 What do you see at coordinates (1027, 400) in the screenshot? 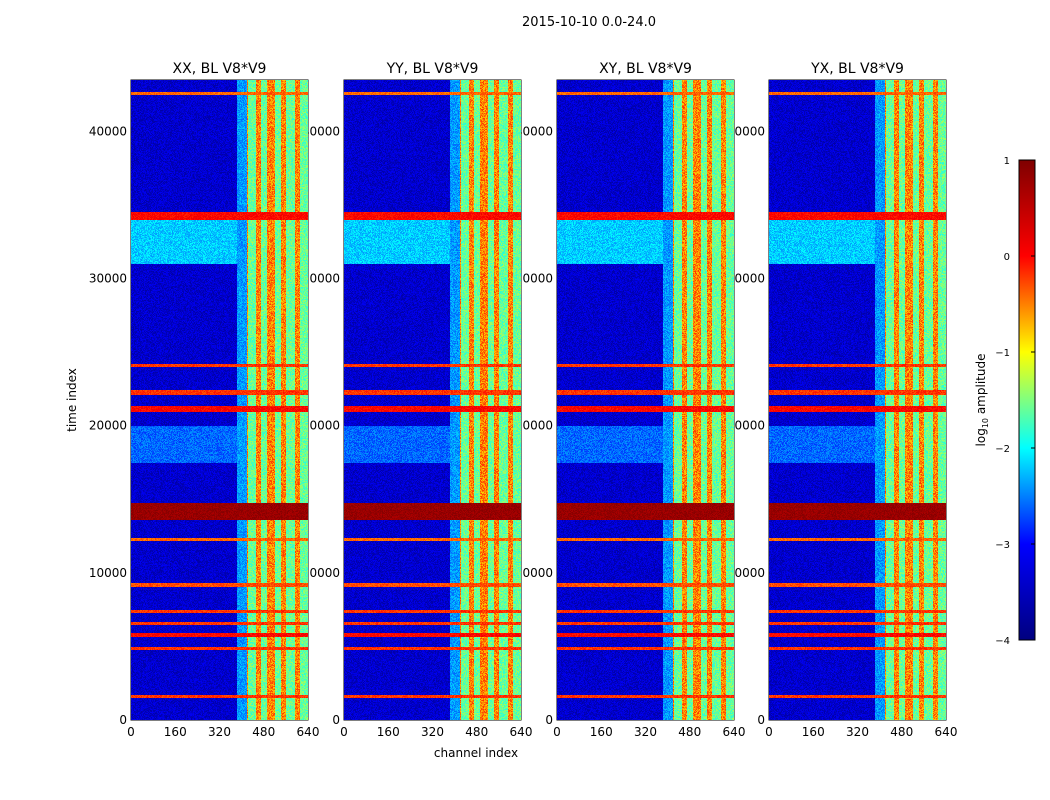
I see `colorbar-gradient` at bounding box center [1027, 400].